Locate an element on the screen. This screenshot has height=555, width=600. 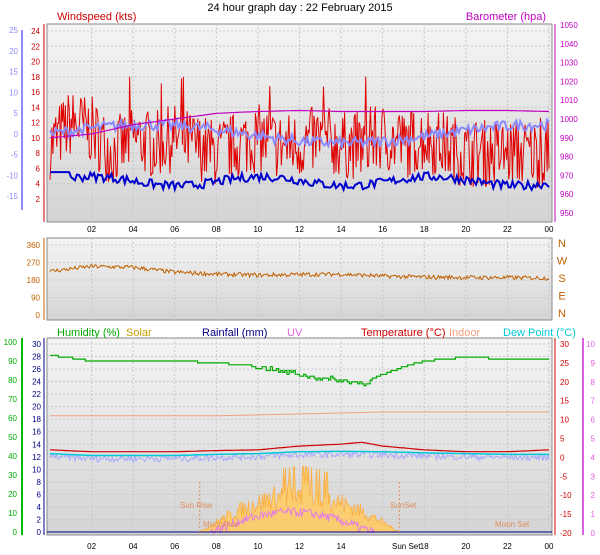
baro-tick-label: 1000 is located at coordinates (569, 119).